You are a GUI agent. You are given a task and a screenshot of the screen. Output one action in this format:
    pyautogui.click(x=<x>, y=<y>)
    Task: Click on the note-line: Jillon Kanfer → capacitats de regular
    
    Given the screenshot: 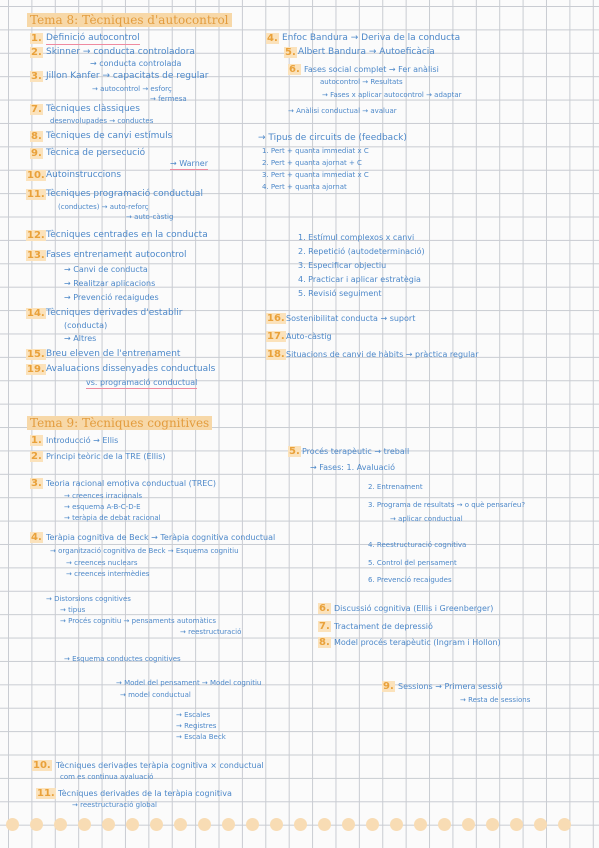 What is the action you would take?
    pyautogui.click(x=127, y=76)
    